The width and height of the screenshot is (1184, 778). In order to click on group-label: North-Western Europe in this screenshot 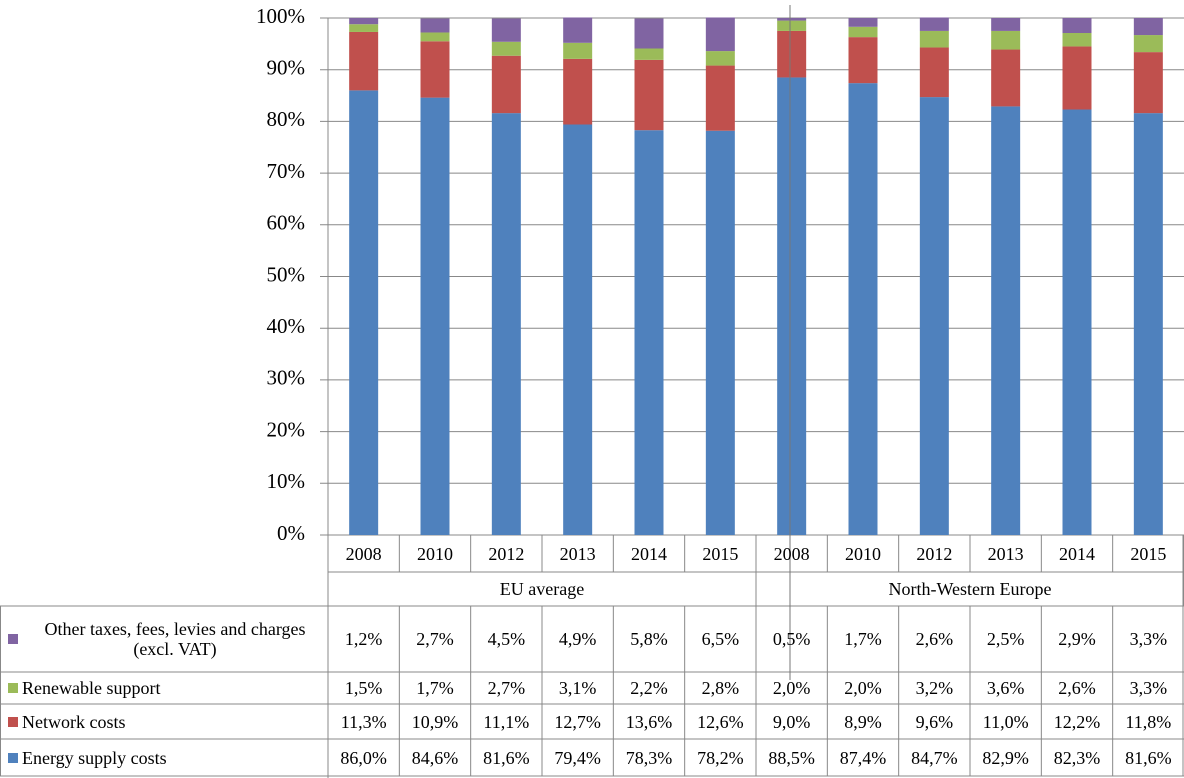, I will do `click(970, 589)`.